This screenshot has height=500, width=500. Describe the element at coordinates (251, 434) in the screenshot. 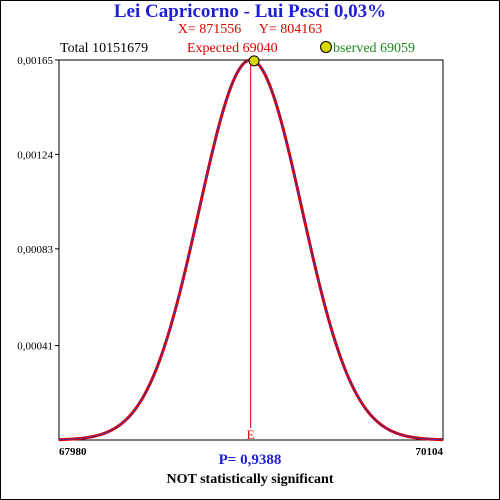

I see `expected-label: E` at that location.